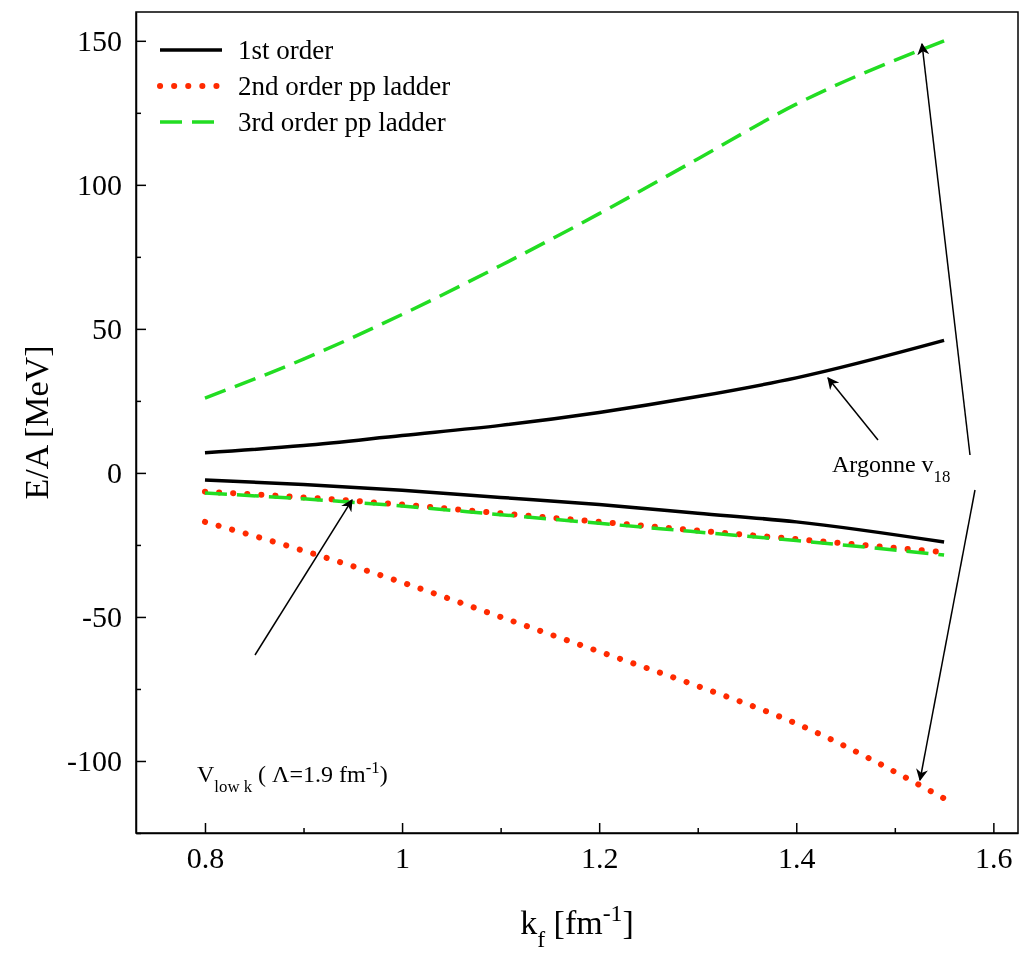 The width and height of the screenshot is (1029, 956). What do you see at coordinates (797, 858) in the screenshot?
I see `x-tick-label: 1.4` at bounding box center [797, 858].